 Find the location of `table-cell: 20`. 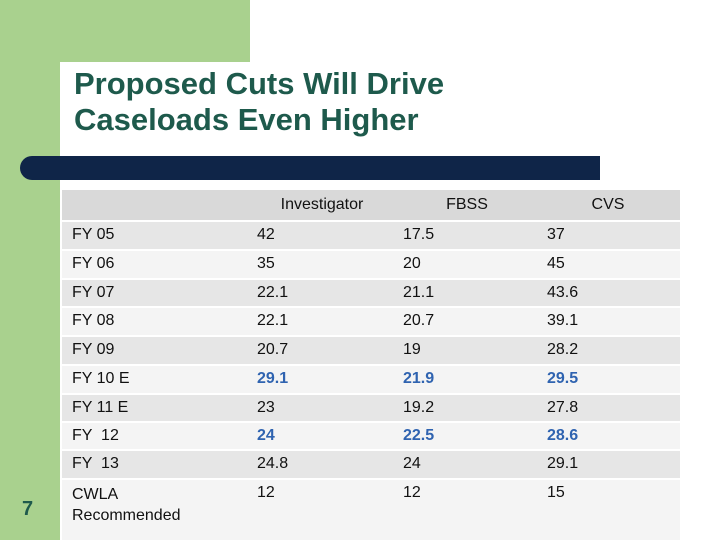

table-cell: 20 is located at coordinates (412, 263).